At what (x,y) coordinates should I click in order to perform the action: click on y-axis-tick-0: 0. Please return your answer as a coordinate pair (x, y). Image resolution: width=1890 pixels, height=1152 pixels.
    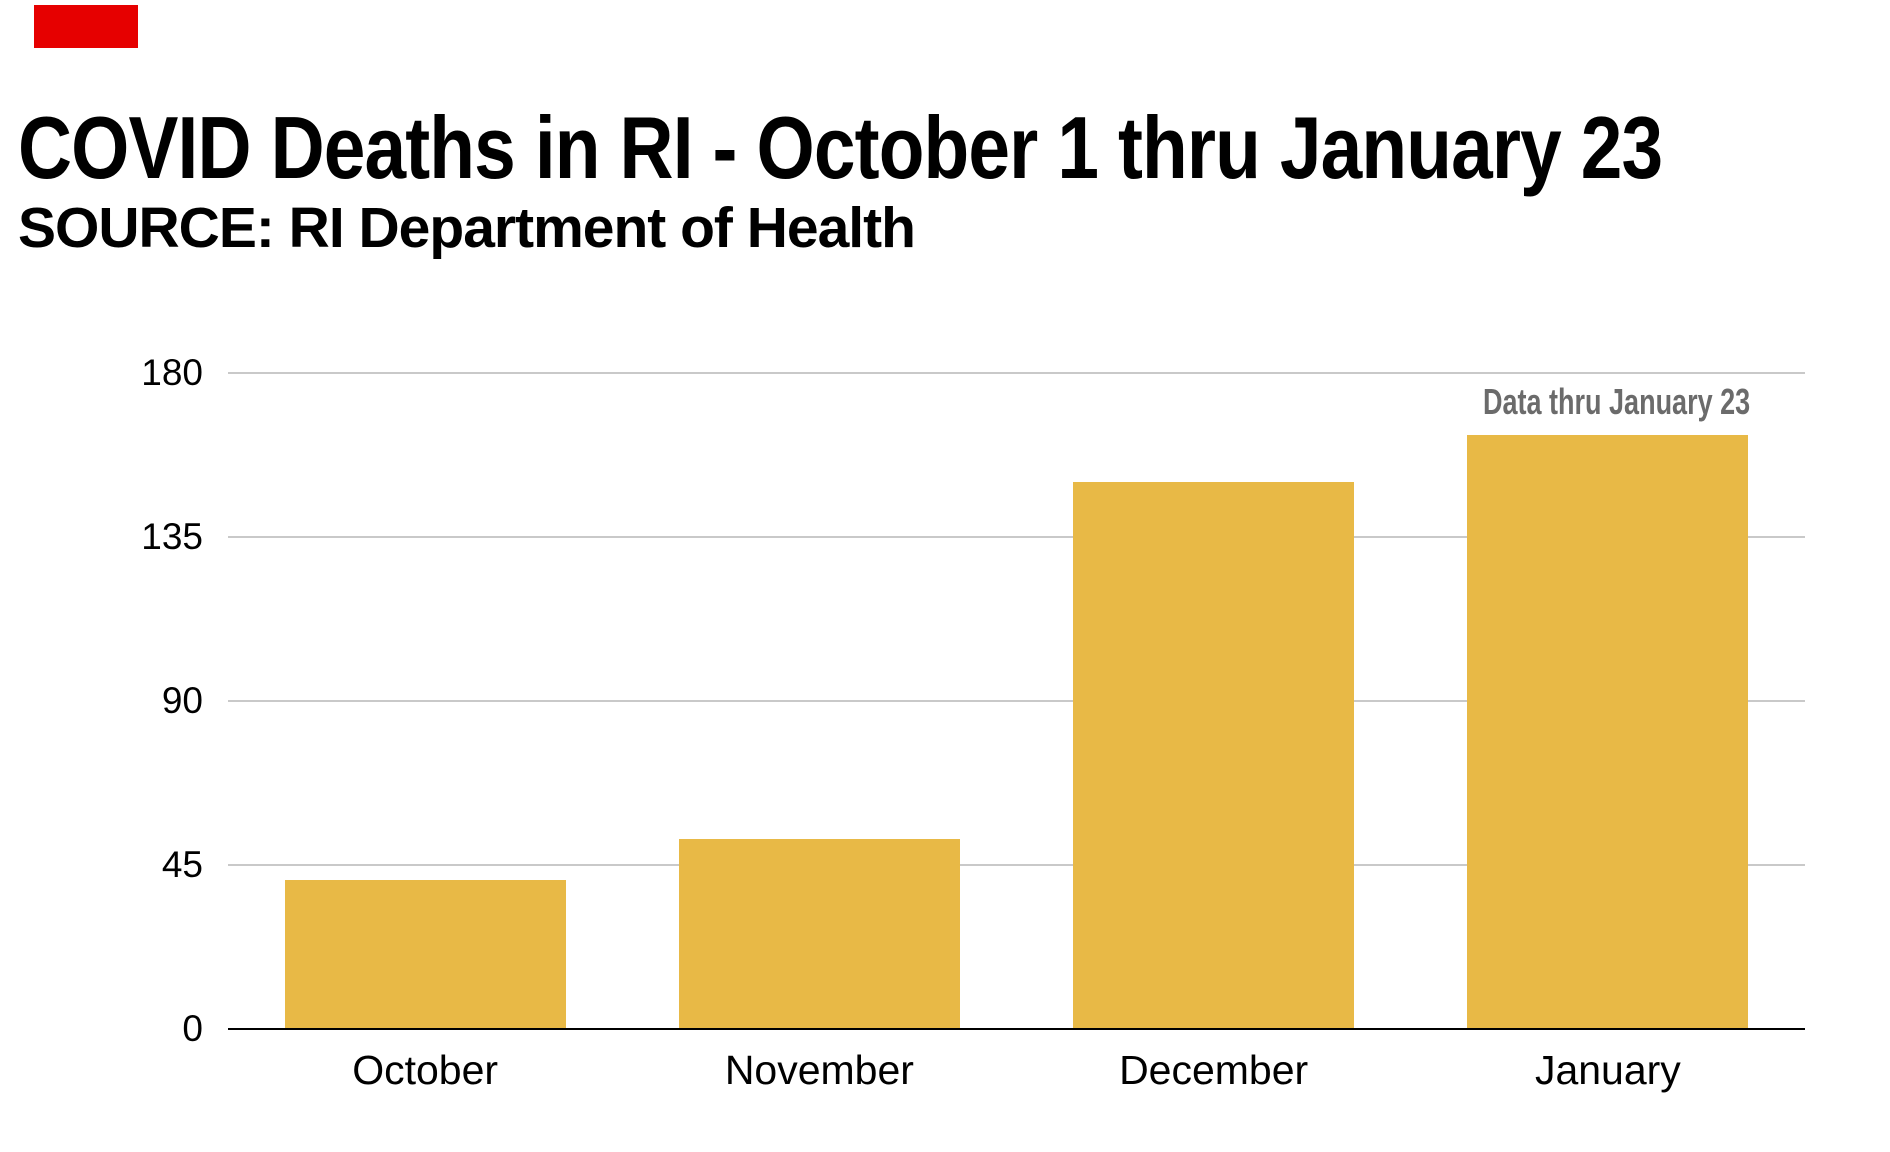
    Looking at the image, I should click on (192, 1028).